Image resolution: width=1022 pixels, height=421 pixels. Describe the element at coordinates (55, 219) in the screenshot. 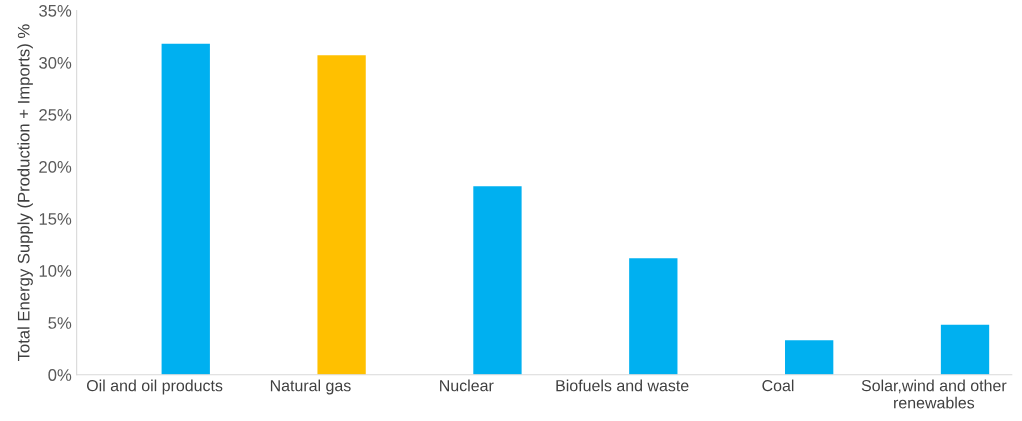

I see `y-tick-label: 15%` at that location.